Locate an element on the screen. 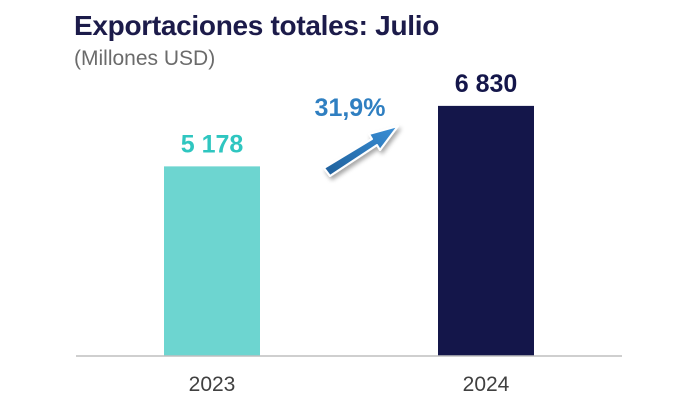  chart-subtitle: (Millones USD) is located at coordinates (145, 58).